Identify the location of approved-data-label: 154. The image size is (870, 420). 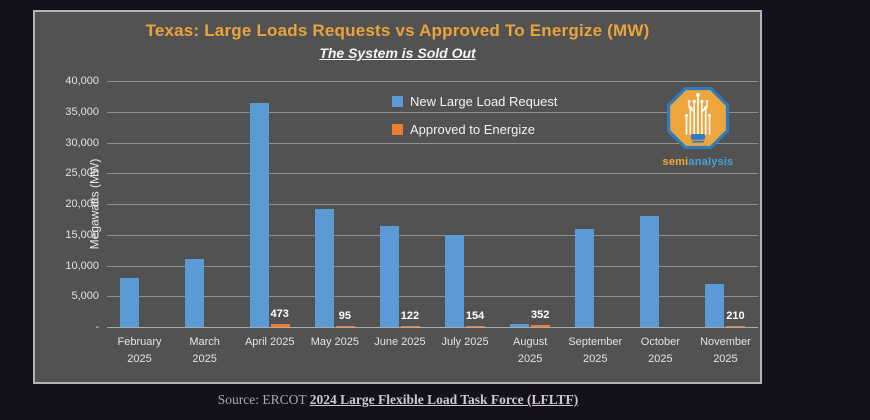
(475, 315).